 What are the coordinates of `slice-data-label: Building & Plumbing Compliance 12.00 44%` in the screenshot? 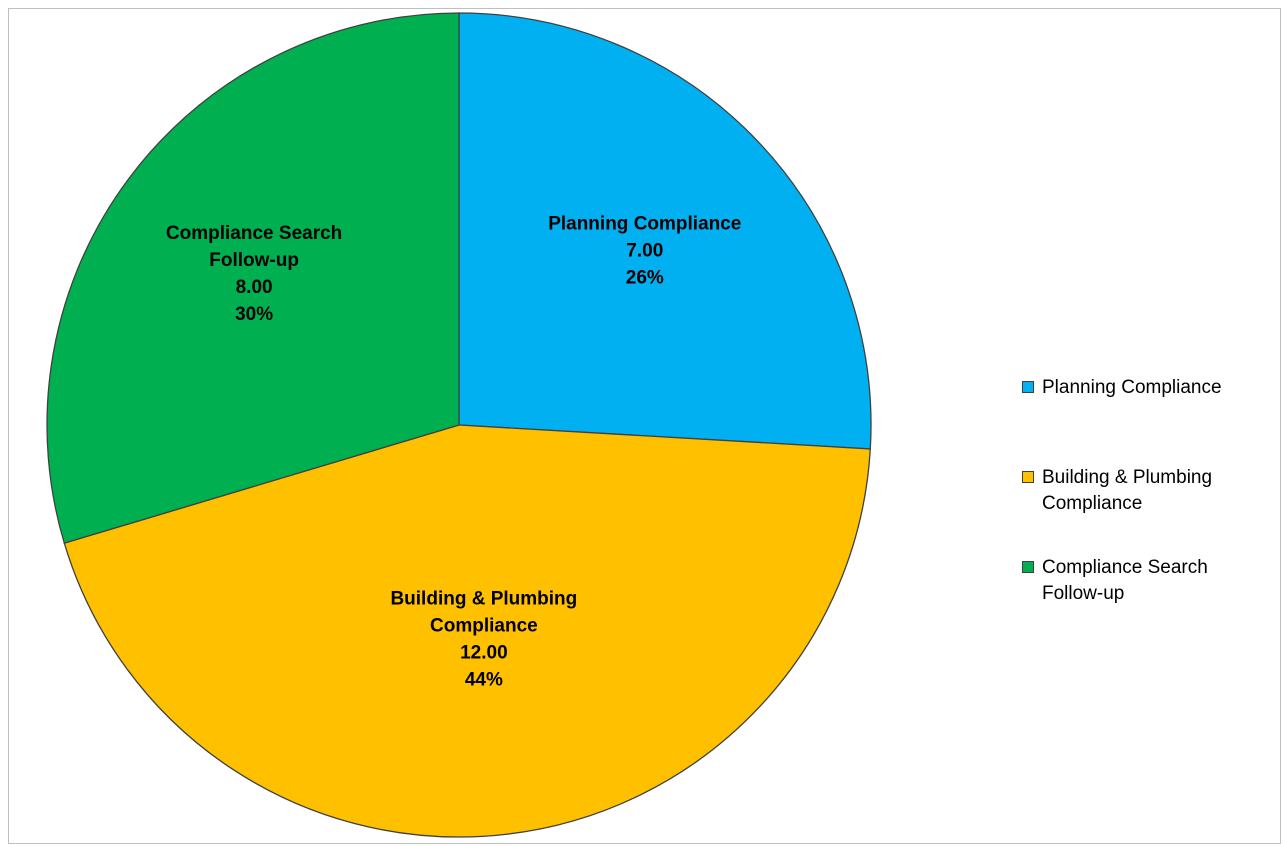 It's located at (483, 639).